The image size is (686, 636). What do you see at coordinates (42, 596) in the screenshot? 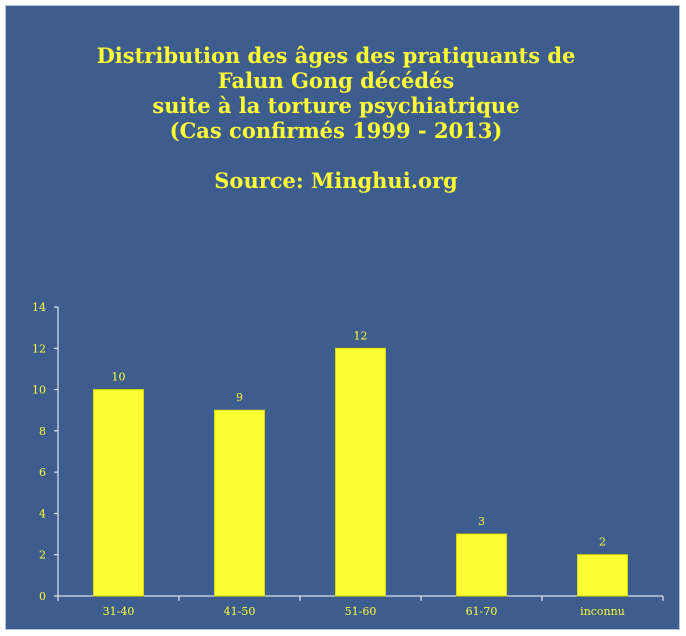
I see `y-tick-label: 0` at bounding box center [42, 596].